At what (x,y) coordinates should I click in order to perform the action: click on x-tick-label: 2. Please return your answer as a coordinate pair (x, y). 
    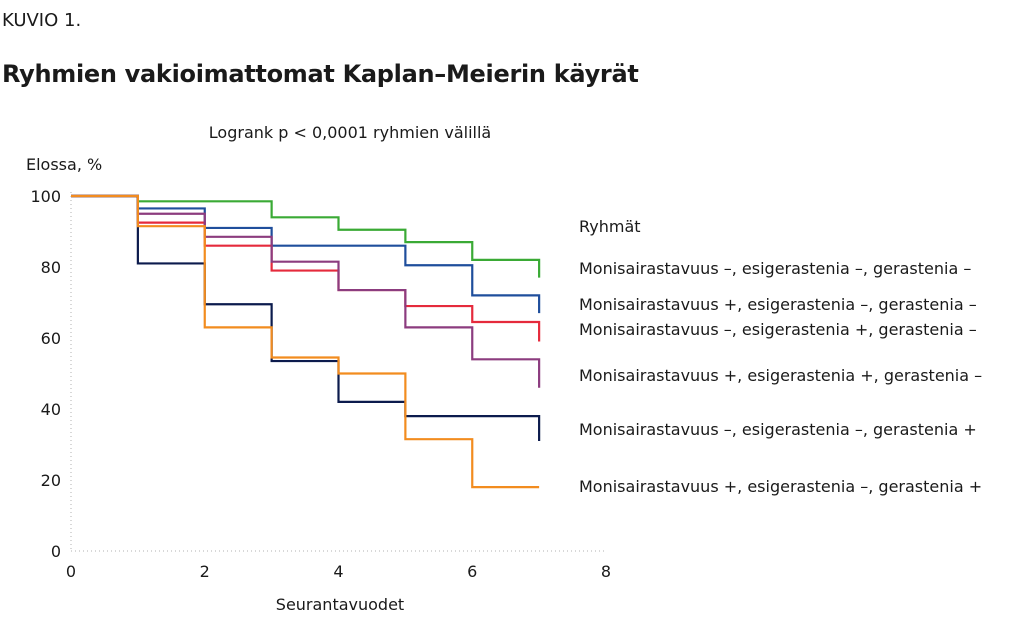
    Looking at the image, I should click on (205, 571).